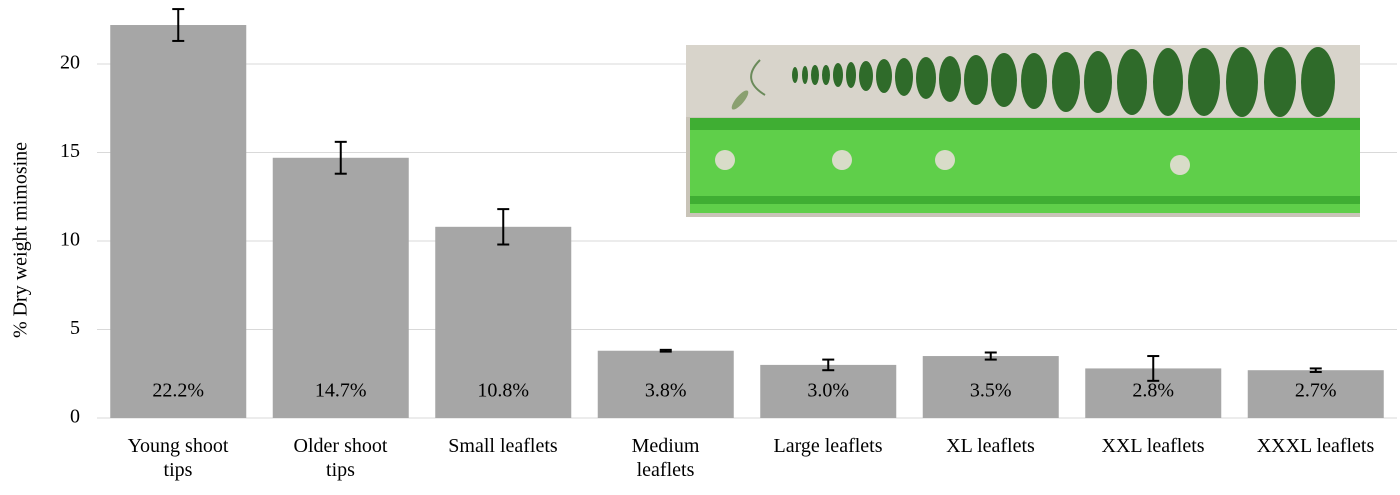 The height and width of the screenshot is (495, 1400). I want to click on value-label: 3.0%, so click(828, 391).